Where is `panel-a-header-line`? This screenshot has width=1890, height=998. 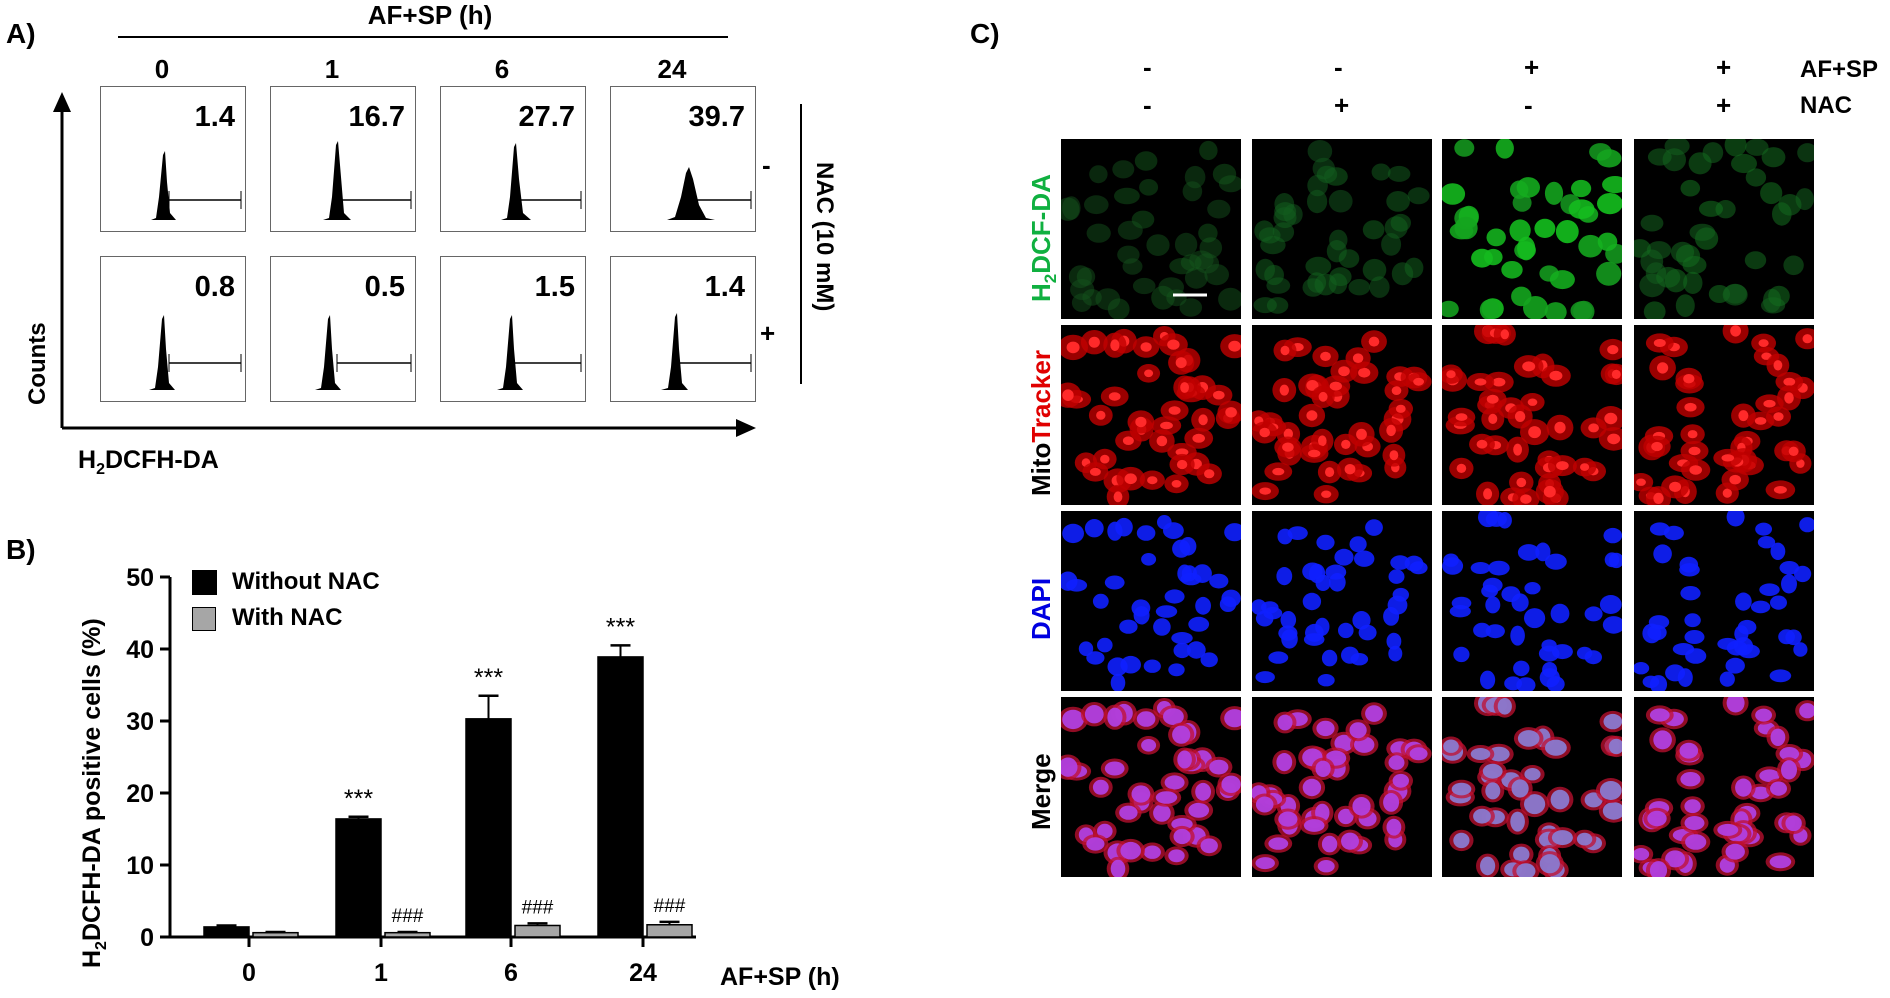 panel-a-header-line is located at coordinates (423, 37).